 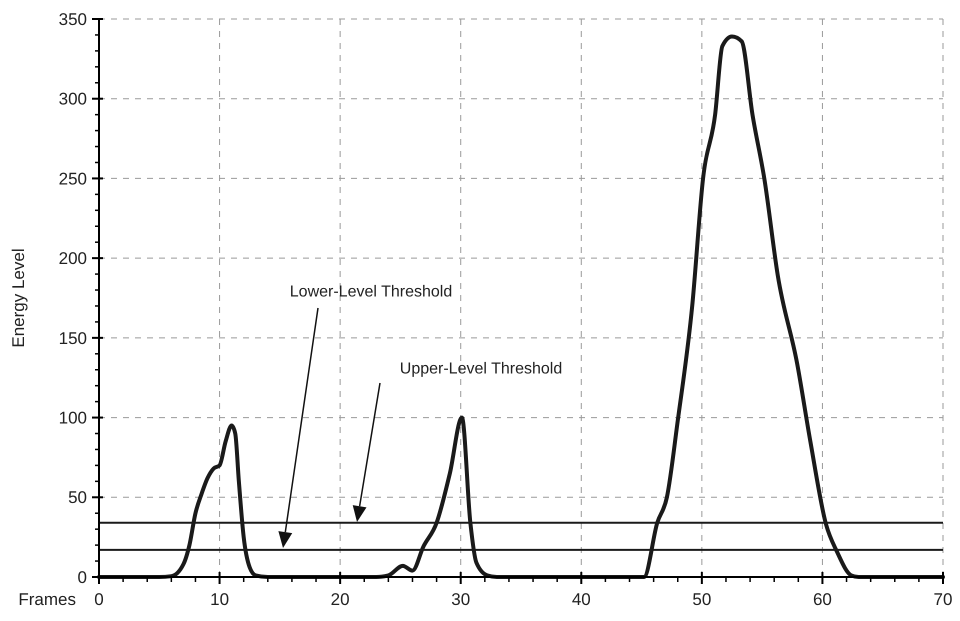 What do you see at coordinates (702, 599) in the screenshot?
I see `x-tick-label: 50` at bounding box center [702, 599].